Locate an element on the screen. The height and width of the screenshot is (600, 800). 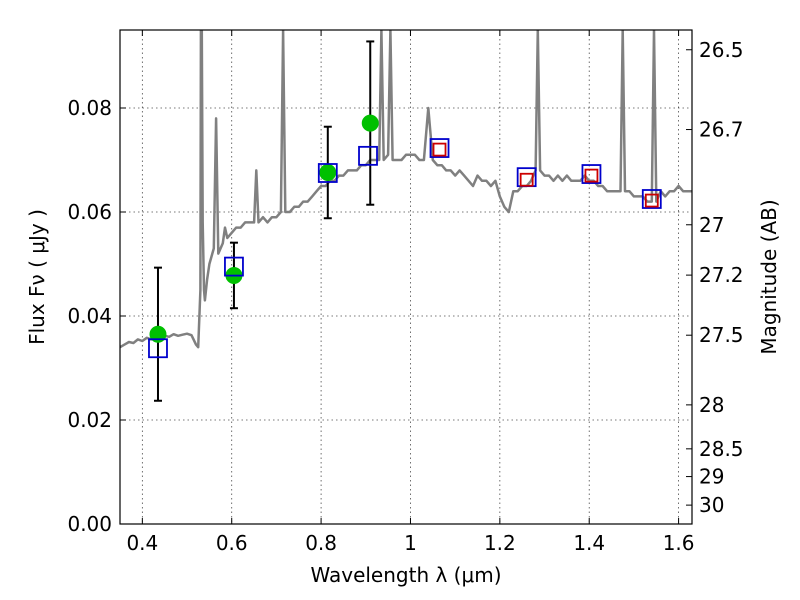
mag-tick-label: 28 is located at coordinates (711, 405).